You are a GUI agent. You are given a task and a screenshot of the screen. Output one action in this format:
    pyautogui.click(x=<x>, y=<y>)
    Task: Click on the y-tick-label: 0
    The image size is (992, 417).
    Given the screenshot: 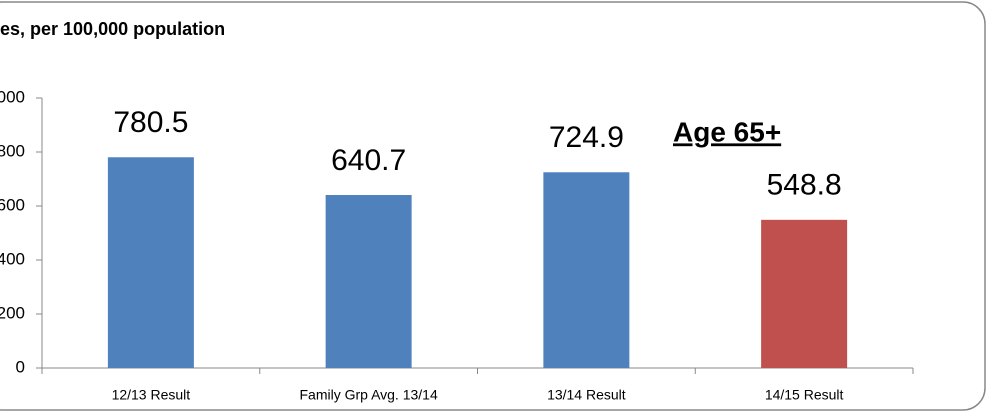 What is the action you would take?
    pyautogui.click(x=20, y=366)
    